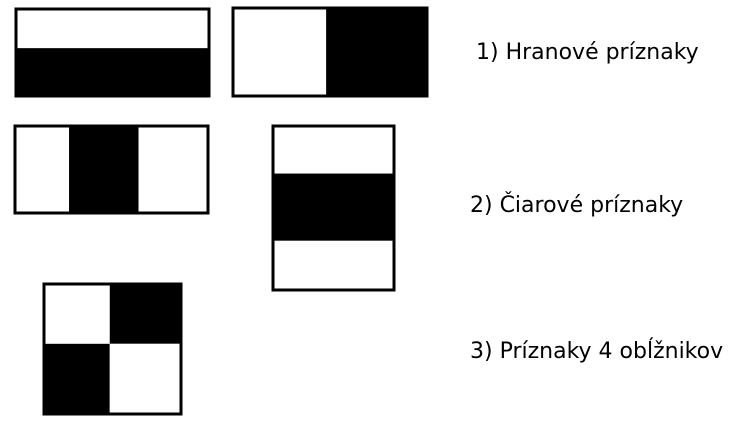 This screenshot has width=749, height=423. I want to click on edge-feature-vertical, so click(330, 52).